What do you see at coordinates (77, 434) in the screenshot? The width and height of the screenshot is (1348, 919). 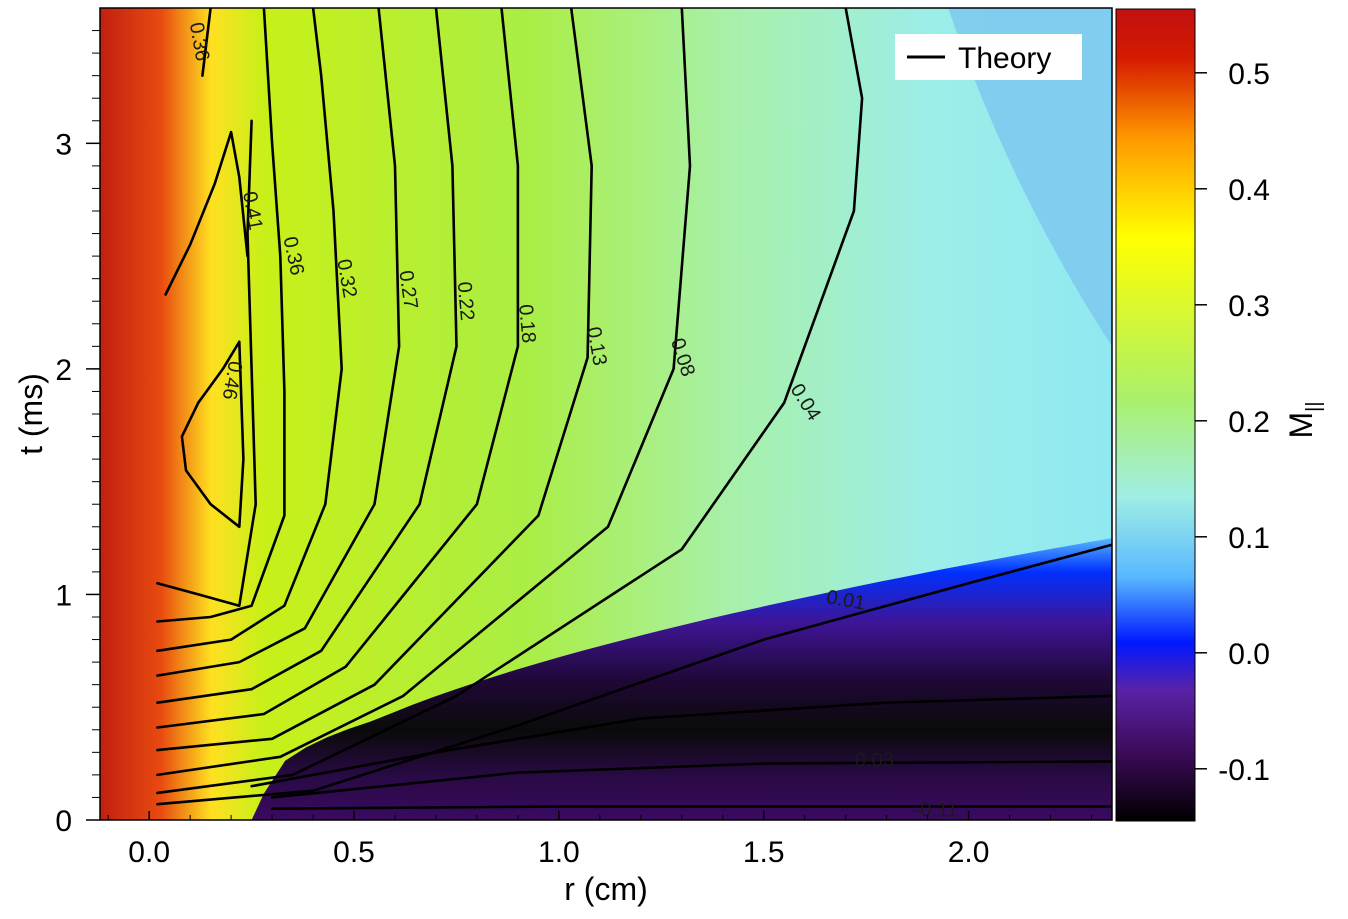 I see `y-axis: 0 1 2 3` at bounding box center [77, 434].